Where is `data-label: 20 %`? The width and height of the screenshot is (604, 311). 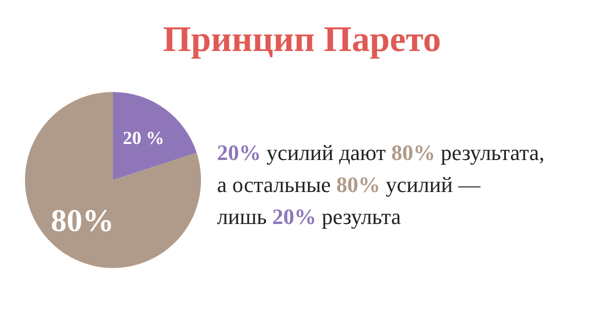 data-label: 20 % is located at coordinates (143, 138).